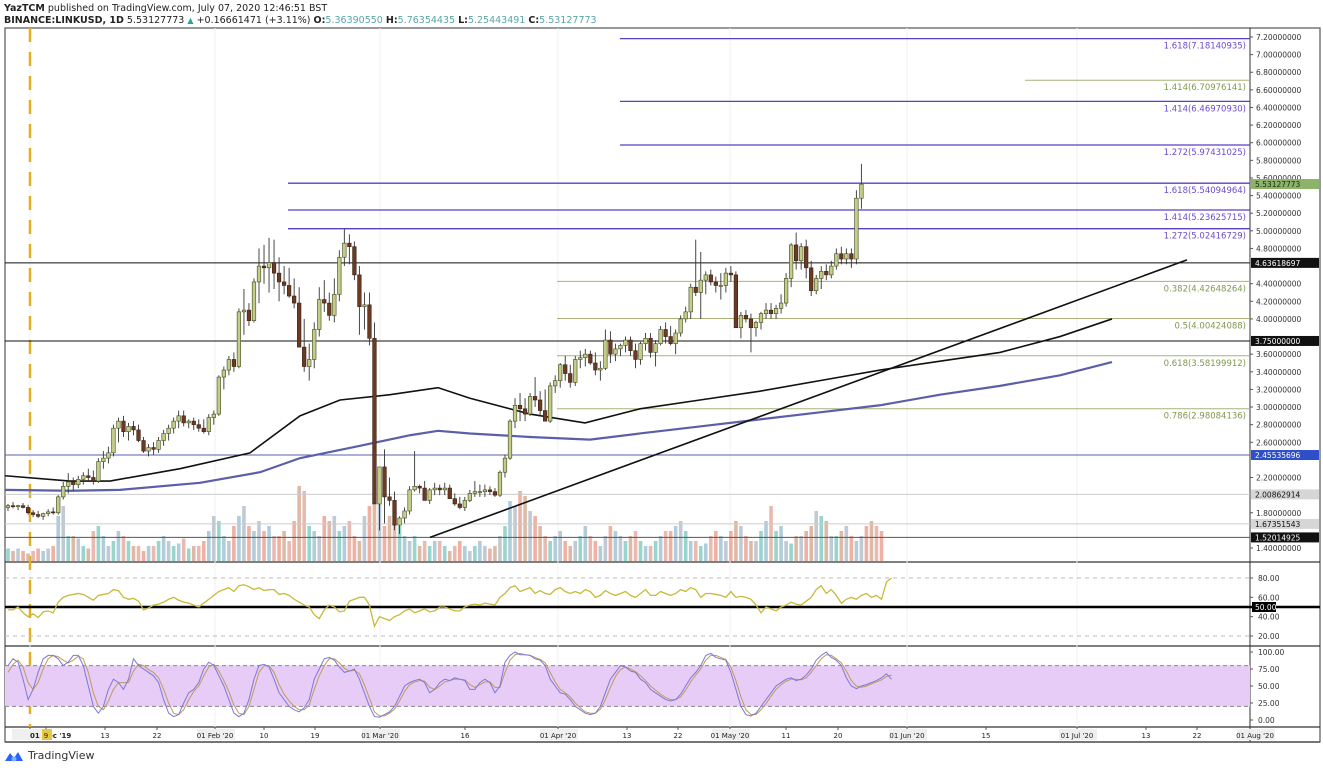 This screenshot has width=1323, height=768. What do you see at coordinates (49, 755) in the screenshot?
I see `tradingview-logo: TradingView` at bounding box center [49, 755].